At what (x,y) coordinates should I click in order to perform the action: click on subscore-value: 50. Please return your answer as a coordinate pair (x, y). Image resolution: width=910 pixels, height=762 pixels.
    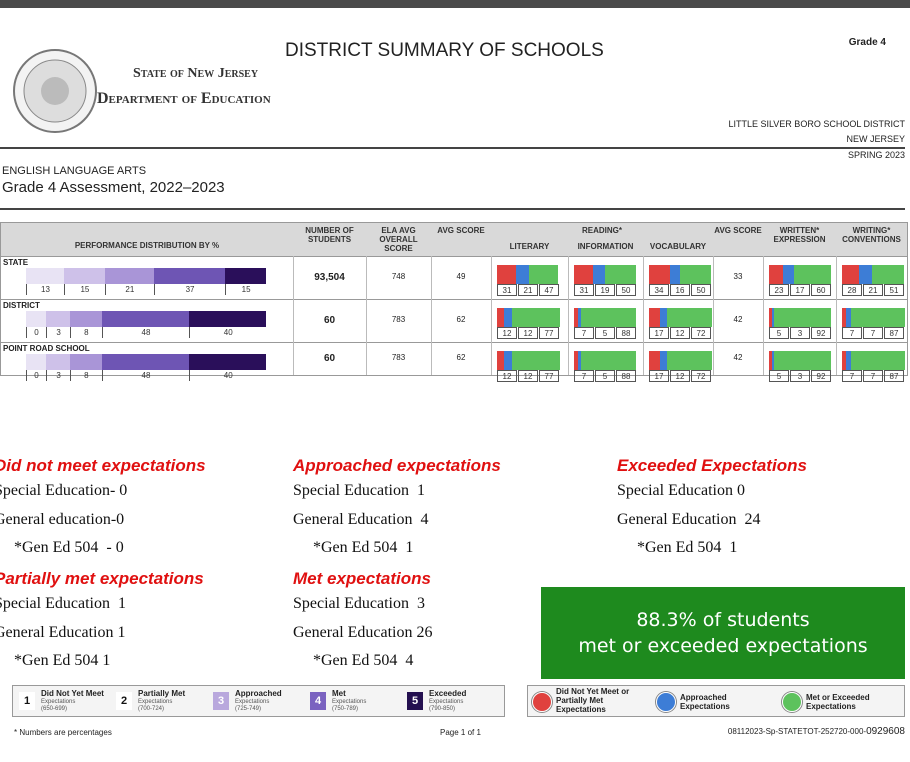
    Looking at the image, I should click on (701, 290).